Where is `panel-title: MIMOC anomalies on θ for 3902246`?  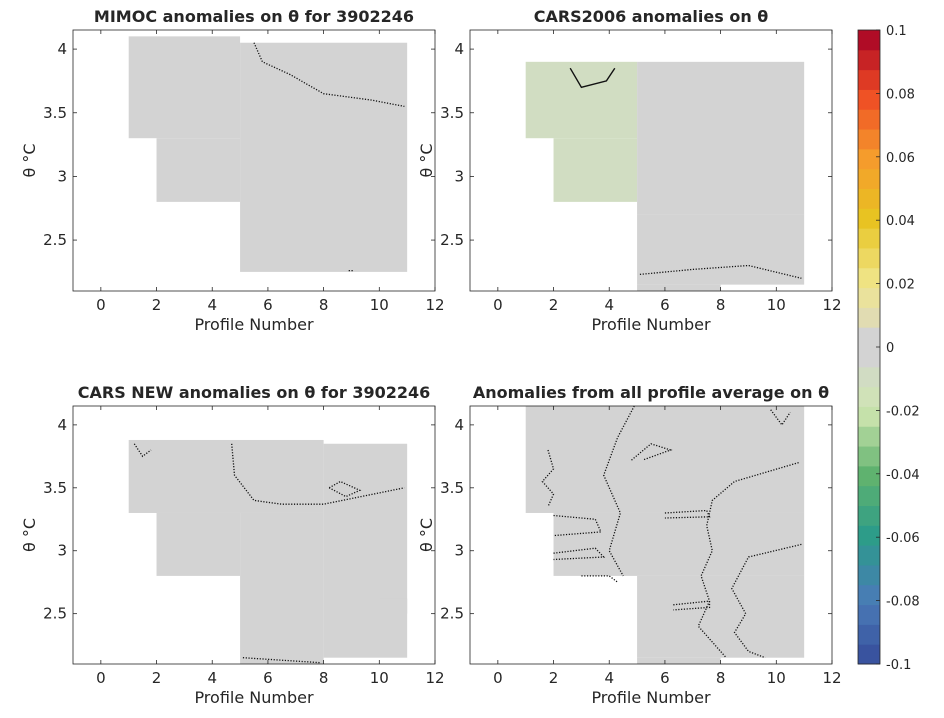 panel-title: MIMOC anomalies on θ for 3902246 is located at coordinates (254, 16).